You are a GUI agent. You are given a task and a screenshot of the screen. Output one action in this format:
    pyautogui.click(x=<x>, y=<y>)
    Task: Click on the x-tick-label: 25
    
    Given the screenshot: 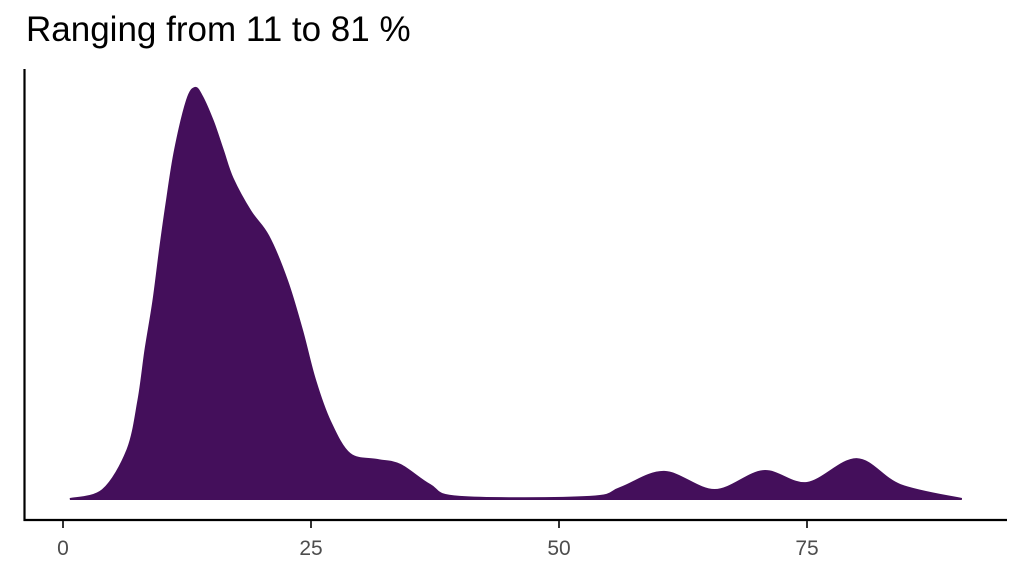 What is the action you would take?
    pyautogui.click(x=310, y=548)
    